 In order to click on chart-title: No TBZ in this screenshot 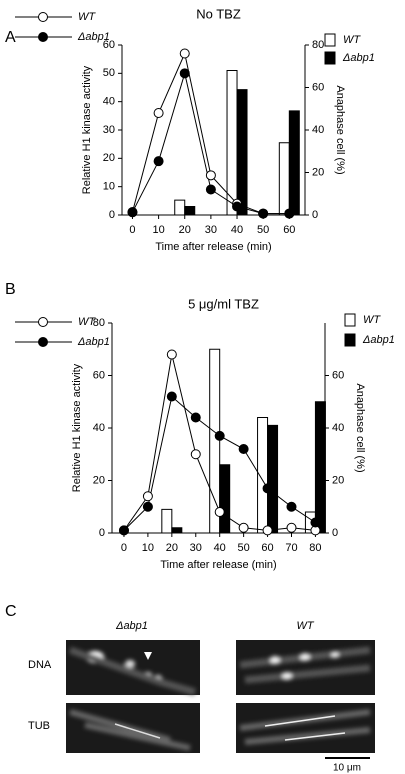, I will do `click(218, 13)`.